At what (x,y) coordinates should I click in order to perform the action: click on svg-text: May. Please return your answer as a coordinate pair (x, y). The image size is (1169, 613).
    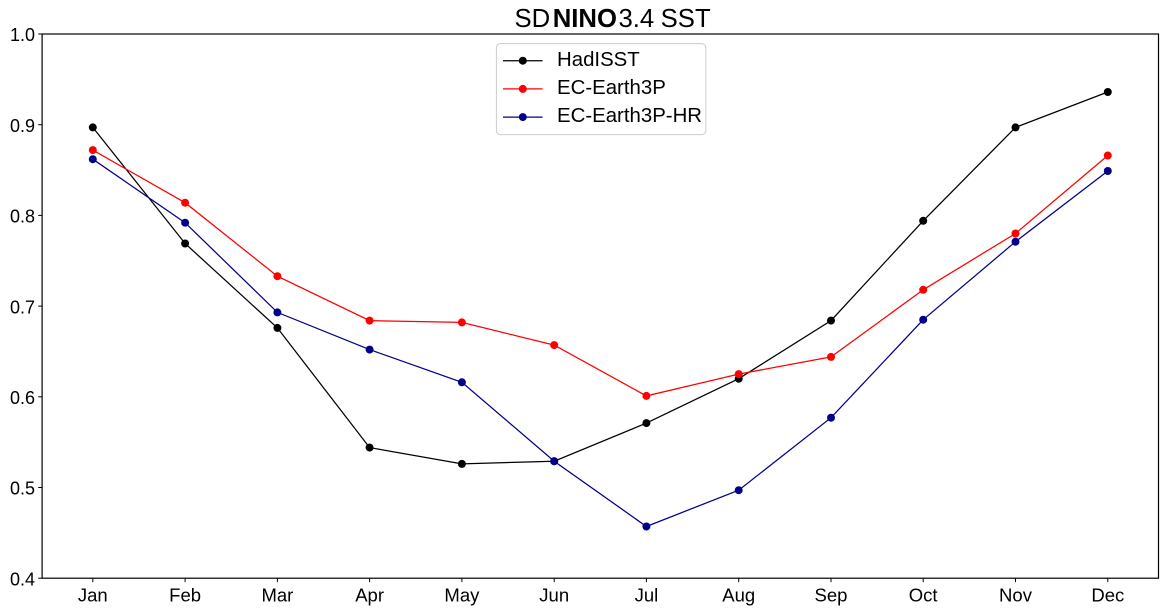
    Looking at the image, I should click on (462, 594).